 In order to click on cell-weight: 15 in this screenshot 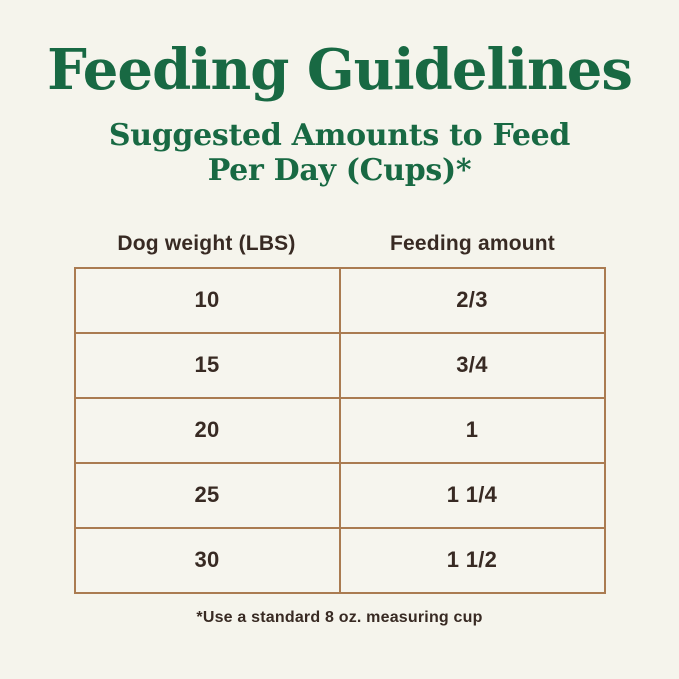, I will do `click(207, 365)`.